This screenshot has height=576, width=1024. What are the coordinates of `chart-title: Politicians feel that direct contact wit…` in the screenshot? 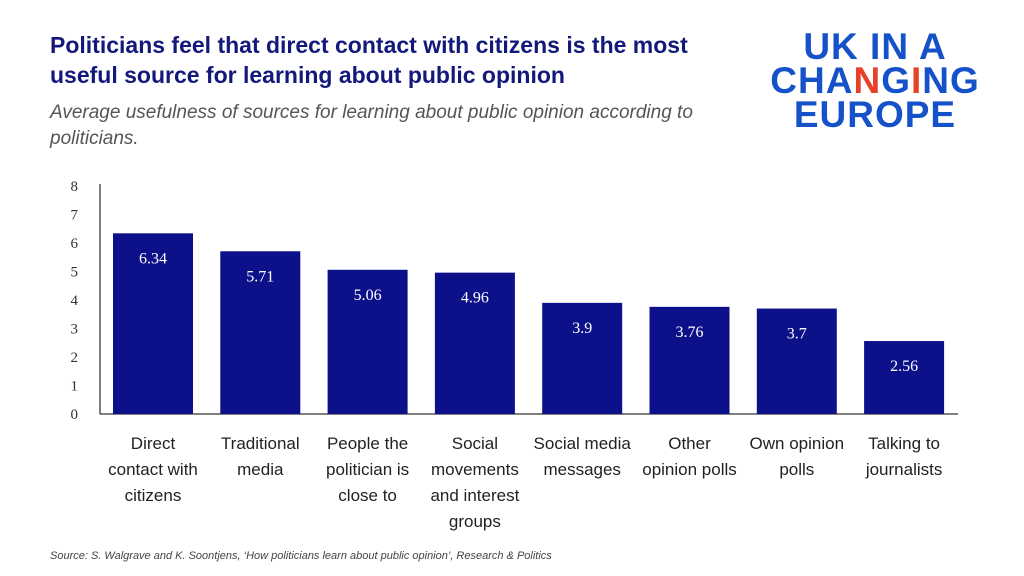 It's located at (369, 60).